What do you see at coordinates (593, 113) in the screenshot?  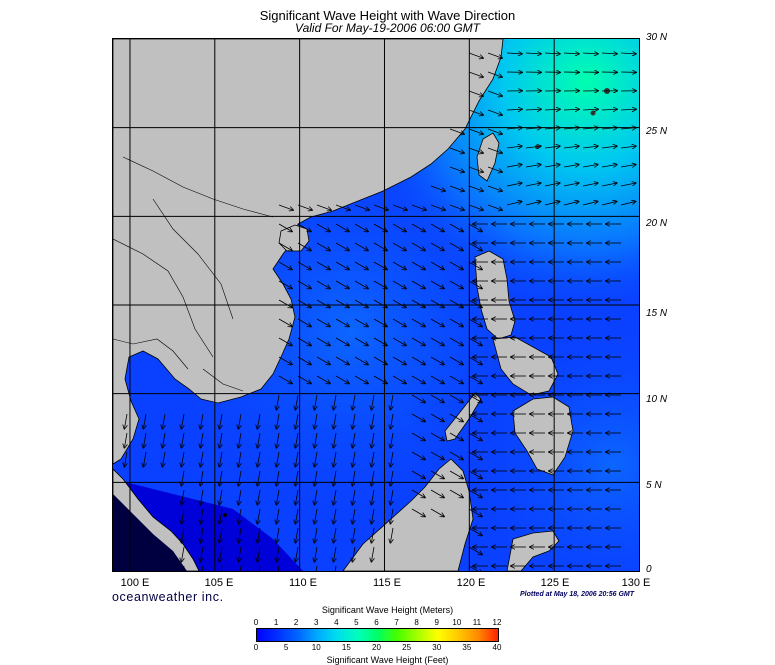 I see `ryukyu-islet` at bounding box center [593, 113].